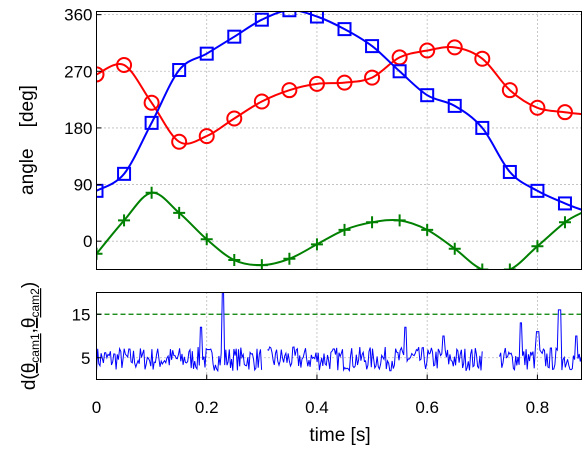  I want to click on green-plus-line, so click(339, 230).